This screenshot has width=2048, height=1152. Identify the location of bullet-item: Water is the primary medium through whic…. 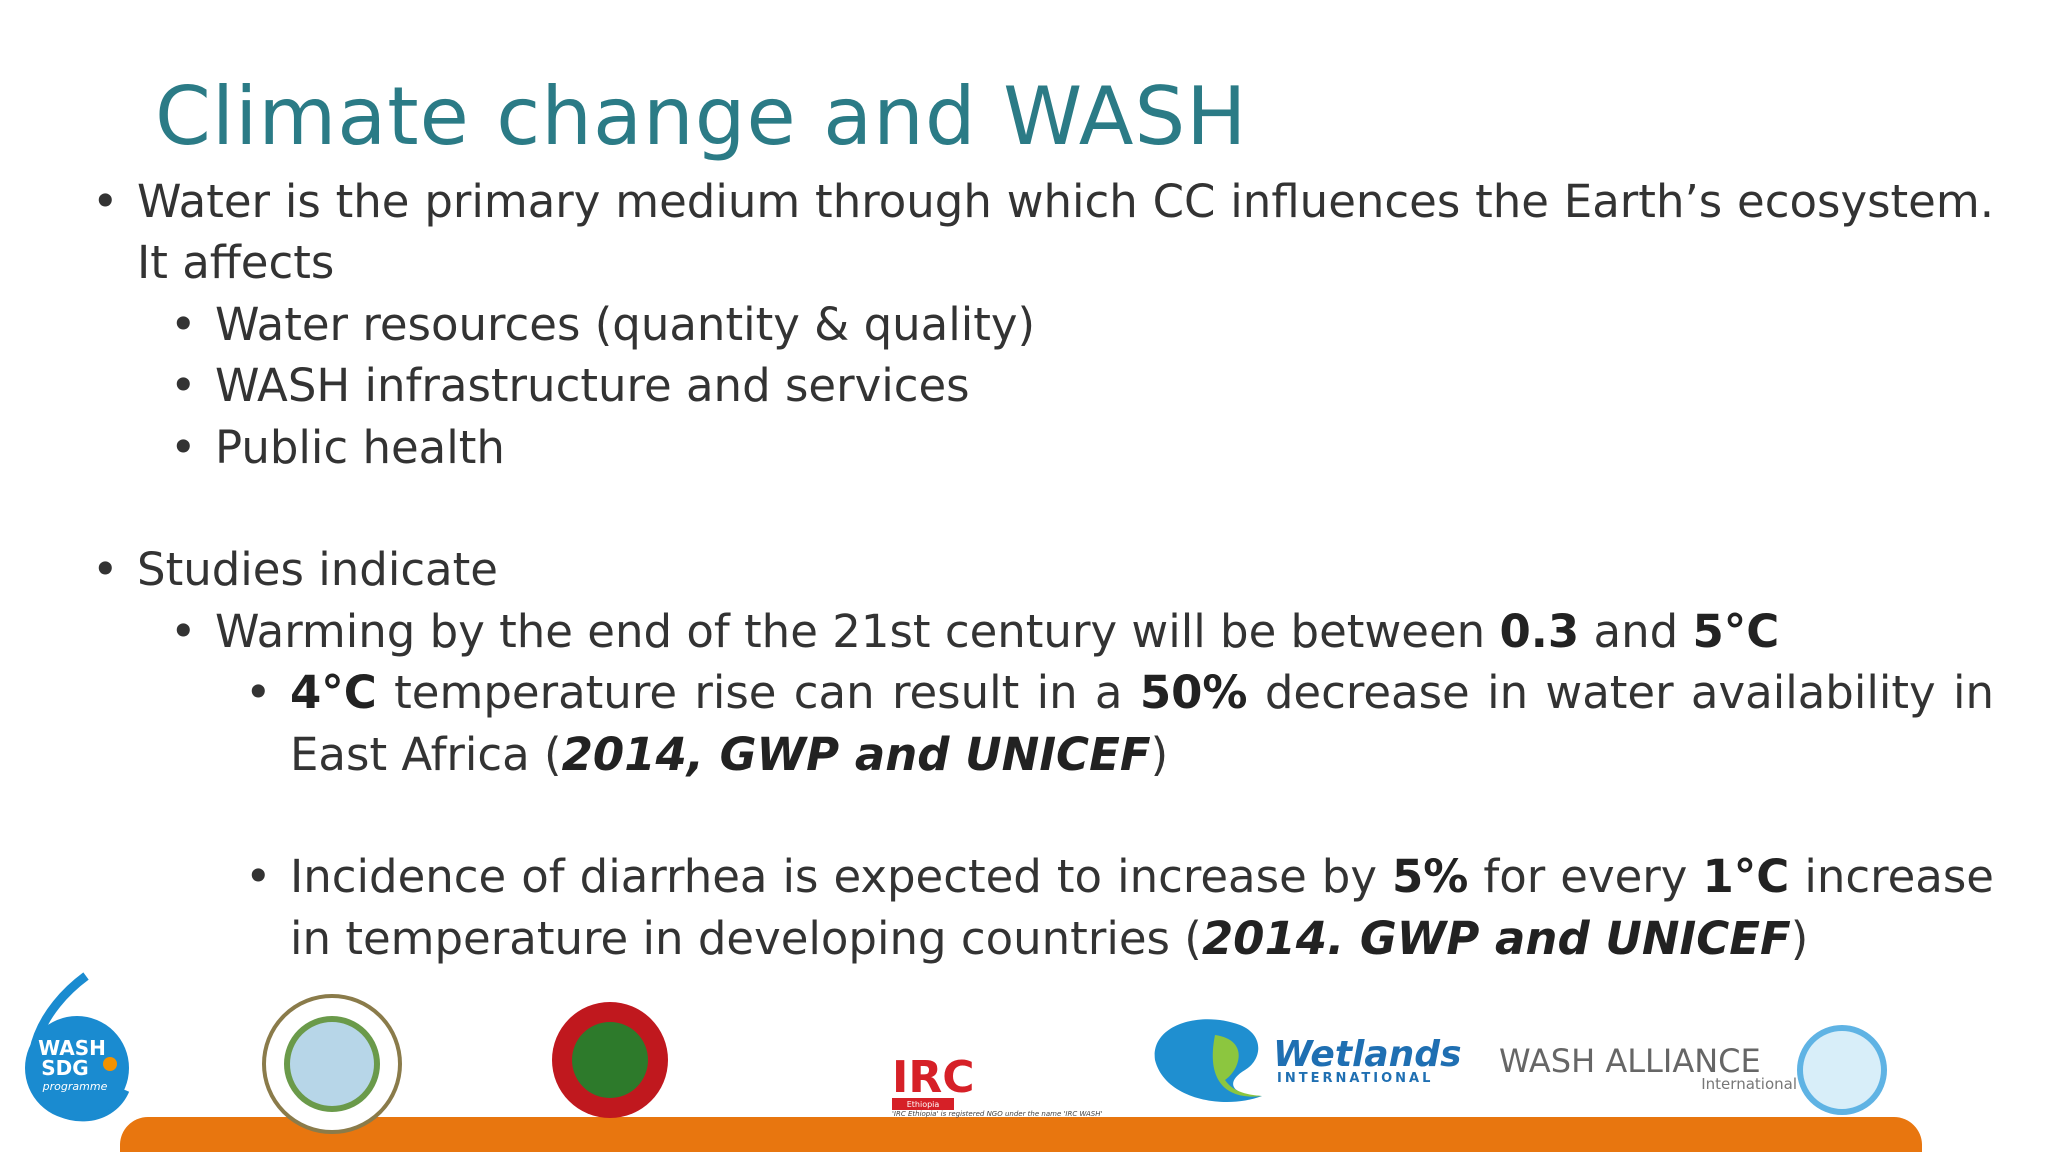
(1043, 232).